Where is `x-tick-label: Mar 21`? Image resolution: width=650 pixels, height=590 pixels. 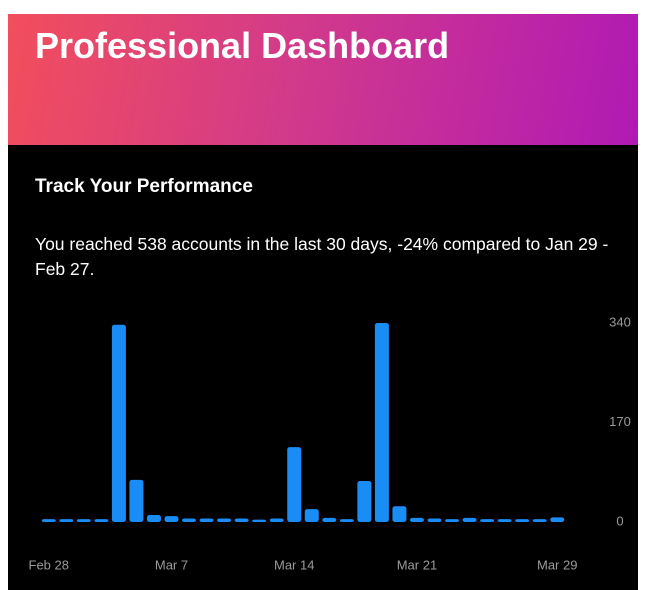 x-tick-label: Mar 21 is located at coordinates (417, 564).